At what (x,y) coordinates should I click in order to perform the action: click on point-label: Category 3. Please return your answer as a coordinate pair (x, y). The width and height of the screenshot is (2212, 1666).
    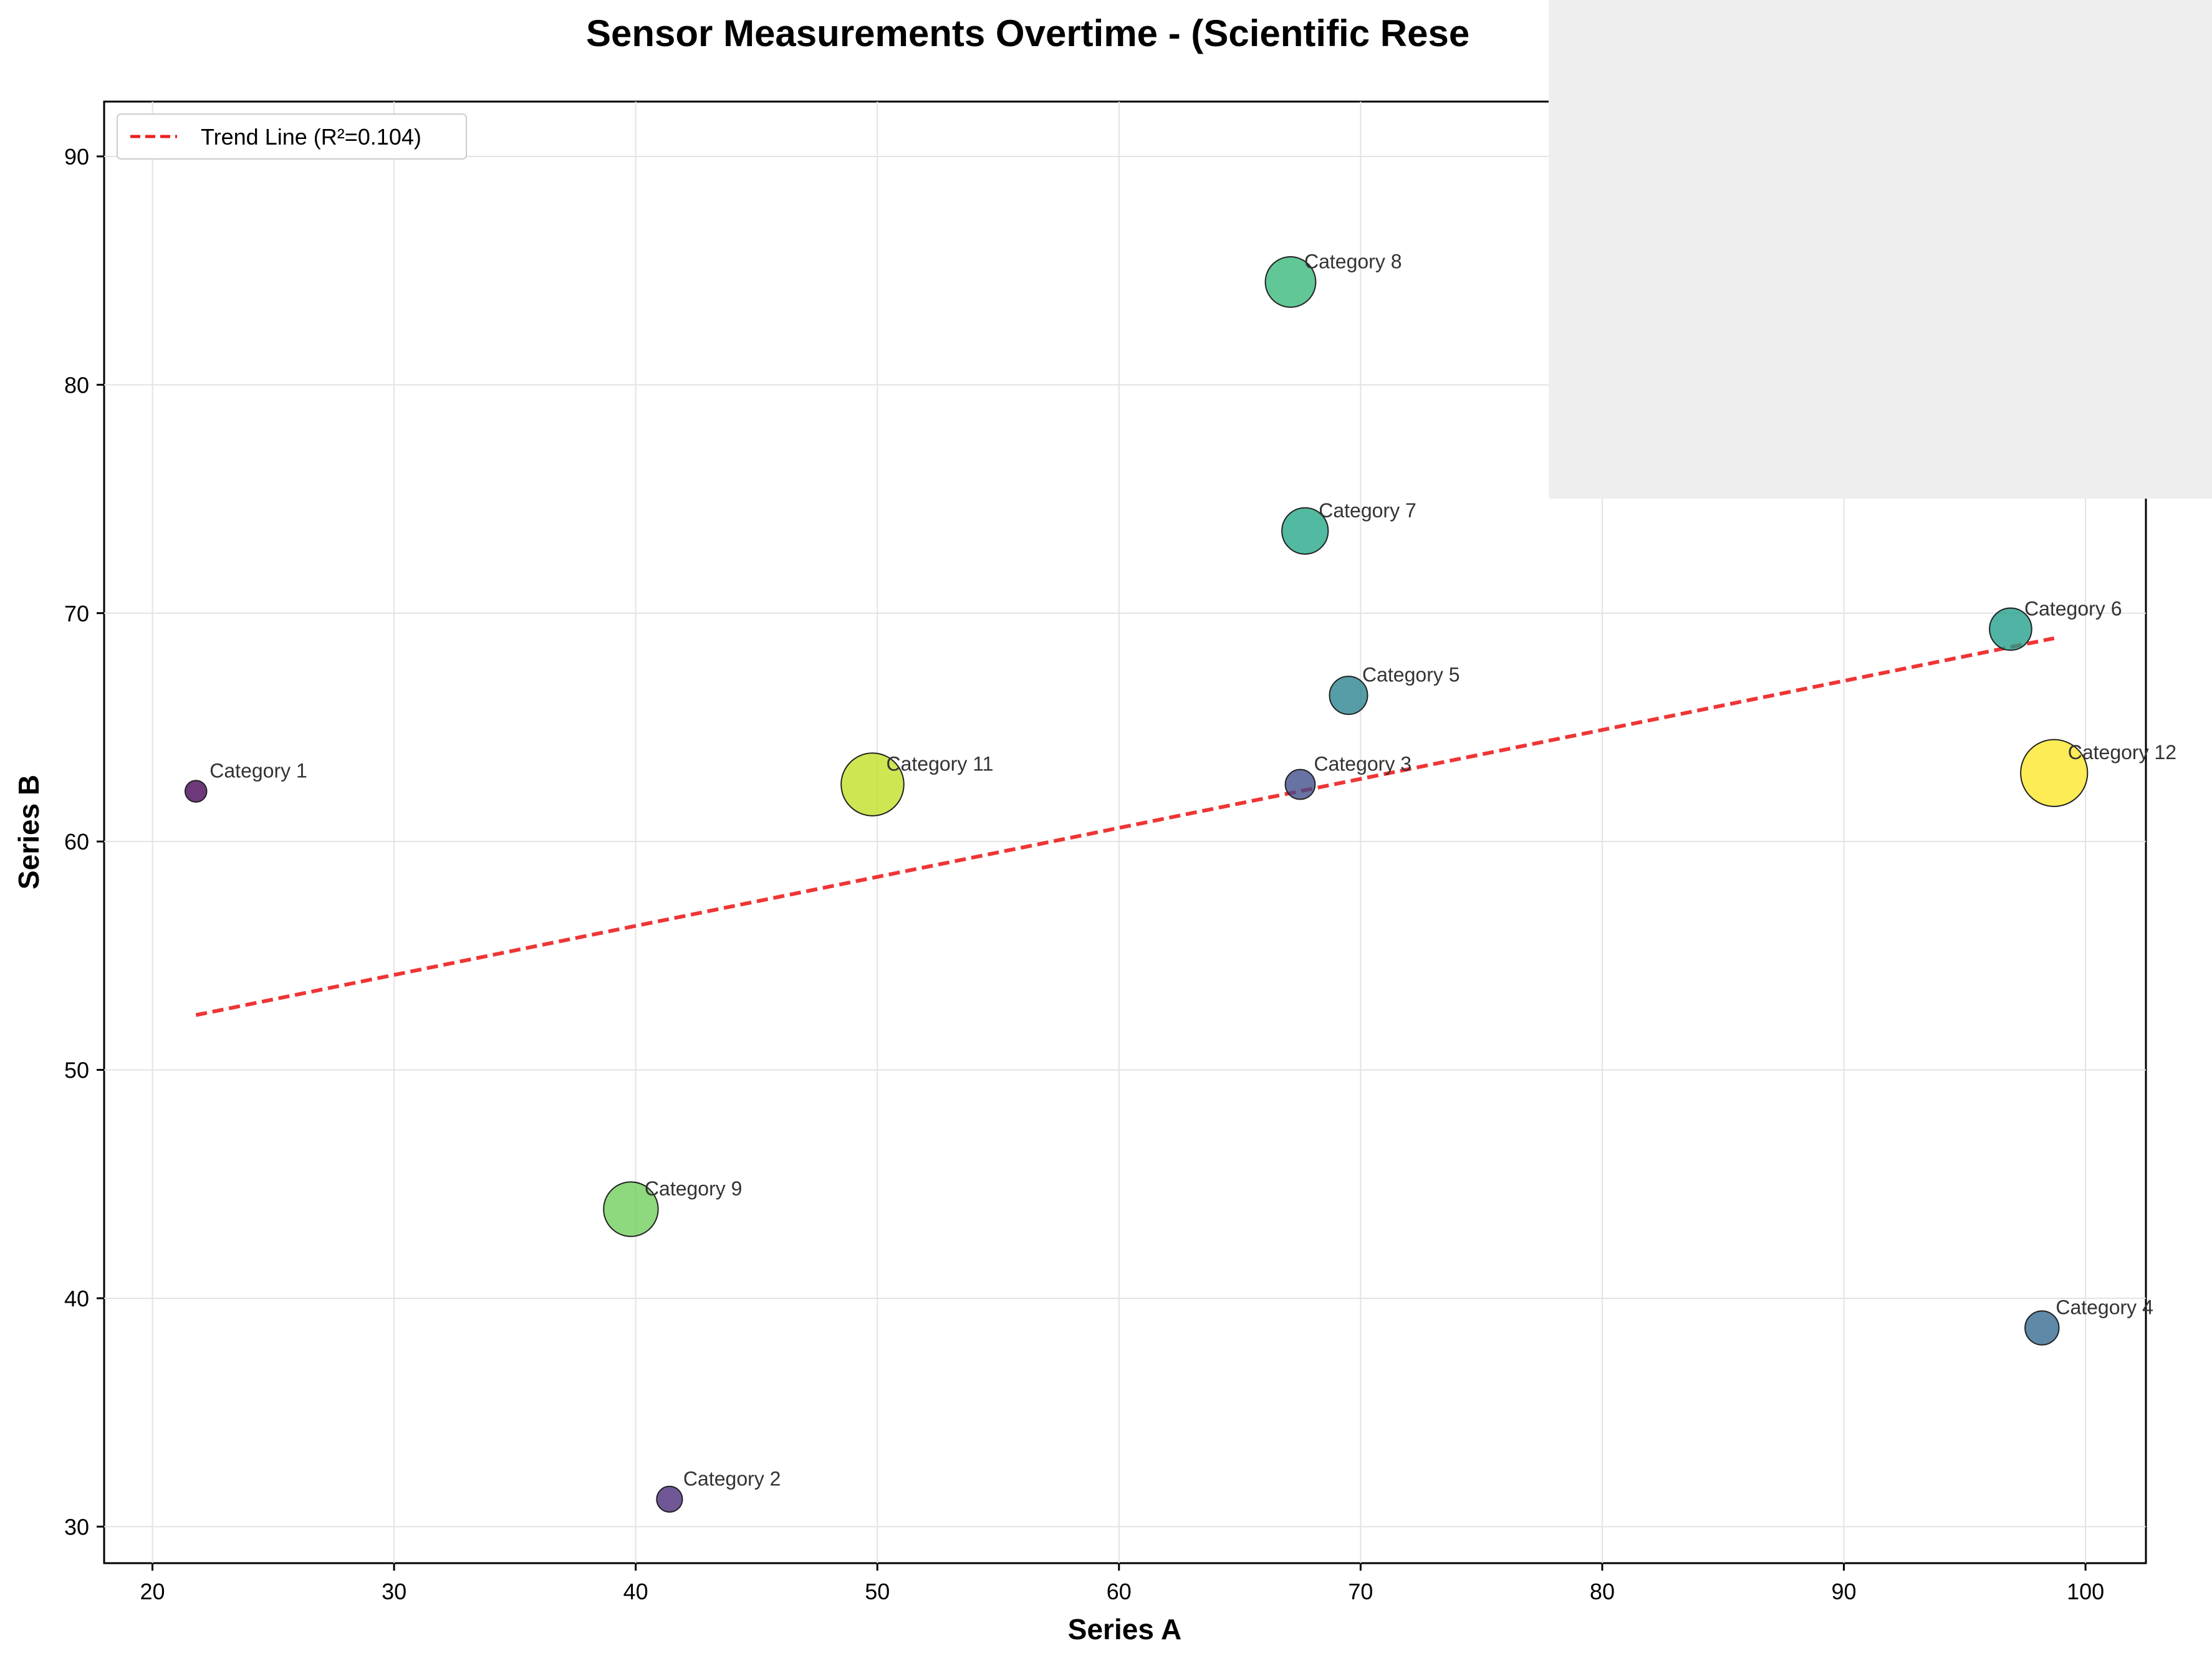
    Looking at the image, I should click on (1363, 764).